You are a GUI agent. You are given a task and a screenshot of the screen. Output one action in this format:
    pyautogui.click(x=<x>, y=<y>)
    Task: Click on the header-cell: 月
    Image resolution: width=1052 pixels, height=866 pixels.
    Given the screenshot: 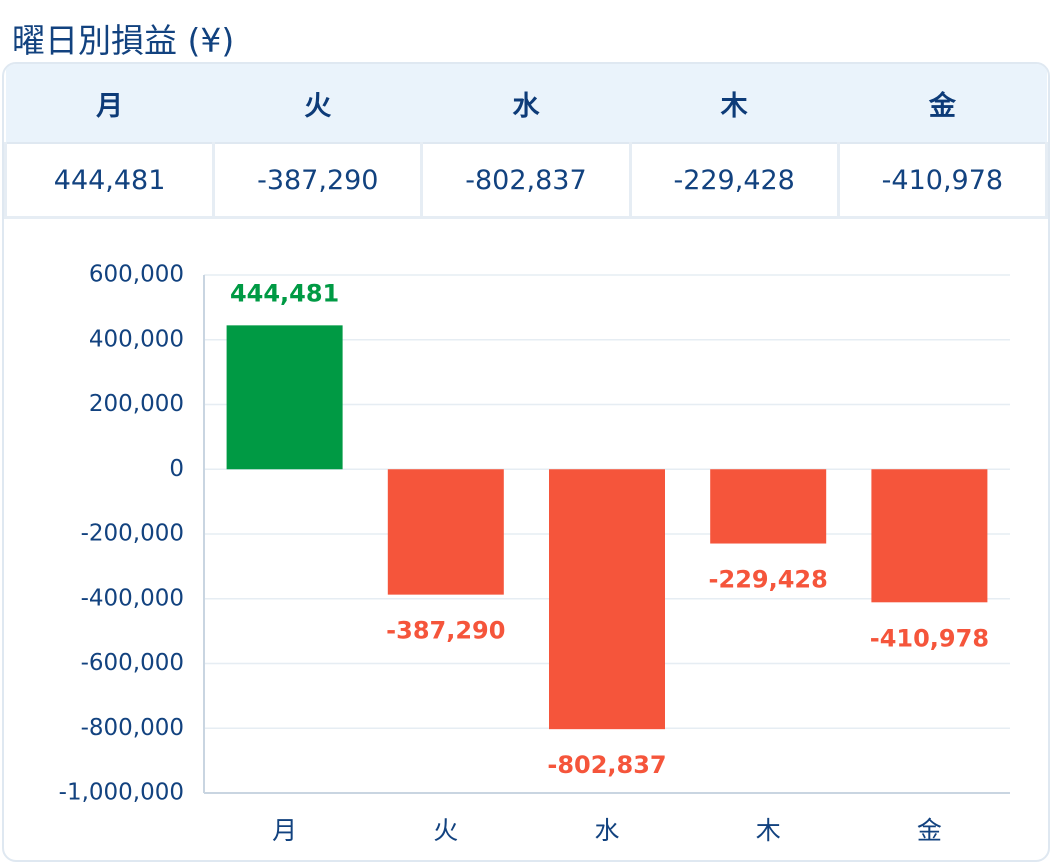 What is the action you would take?
    pyautogui.click(x=109, y=104)
    